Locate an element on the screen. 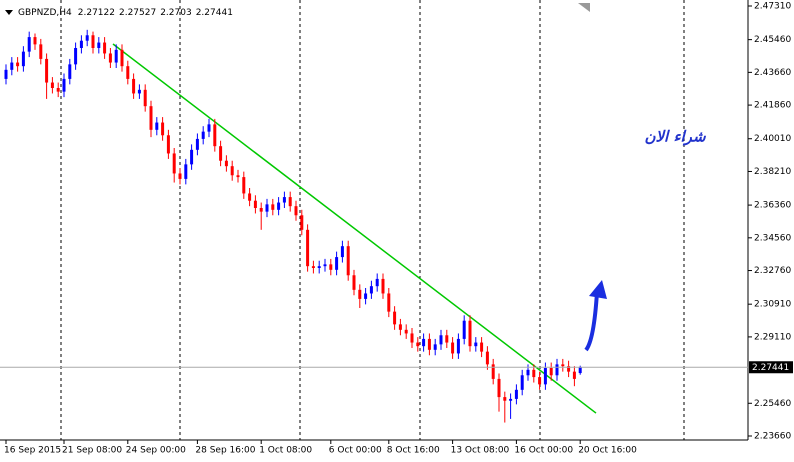 The width and height of the screenshot is (794, 462). y-tick-label: 2.34560 is located at coordinates (772, 238).